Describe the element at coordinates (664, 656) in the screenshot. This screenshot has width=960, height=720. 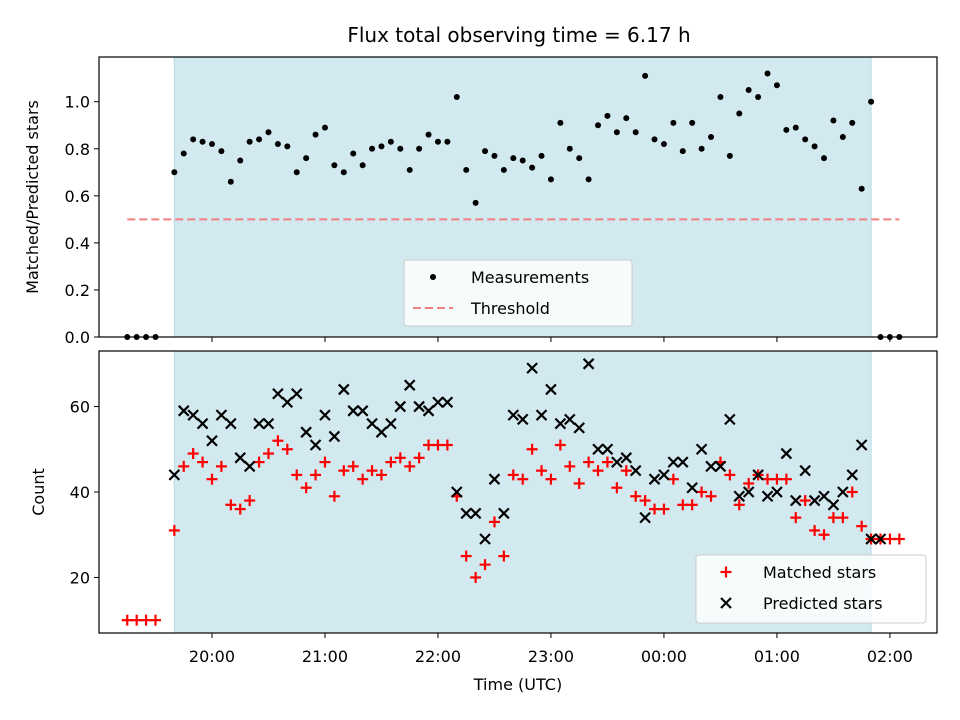
I see `x-tick-label: 00:00` at that location.